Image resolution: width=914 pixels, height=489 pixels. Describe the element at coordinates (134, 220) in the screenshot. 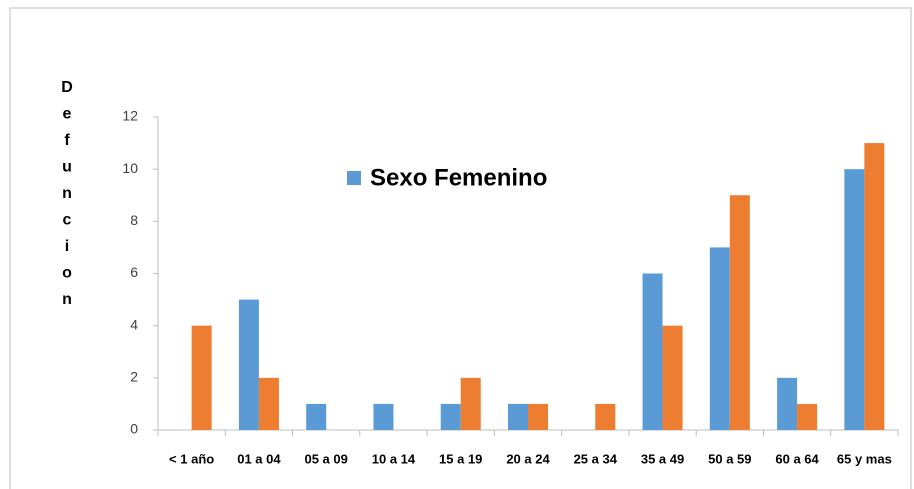

I see `y-tick-label: 8` at that location.